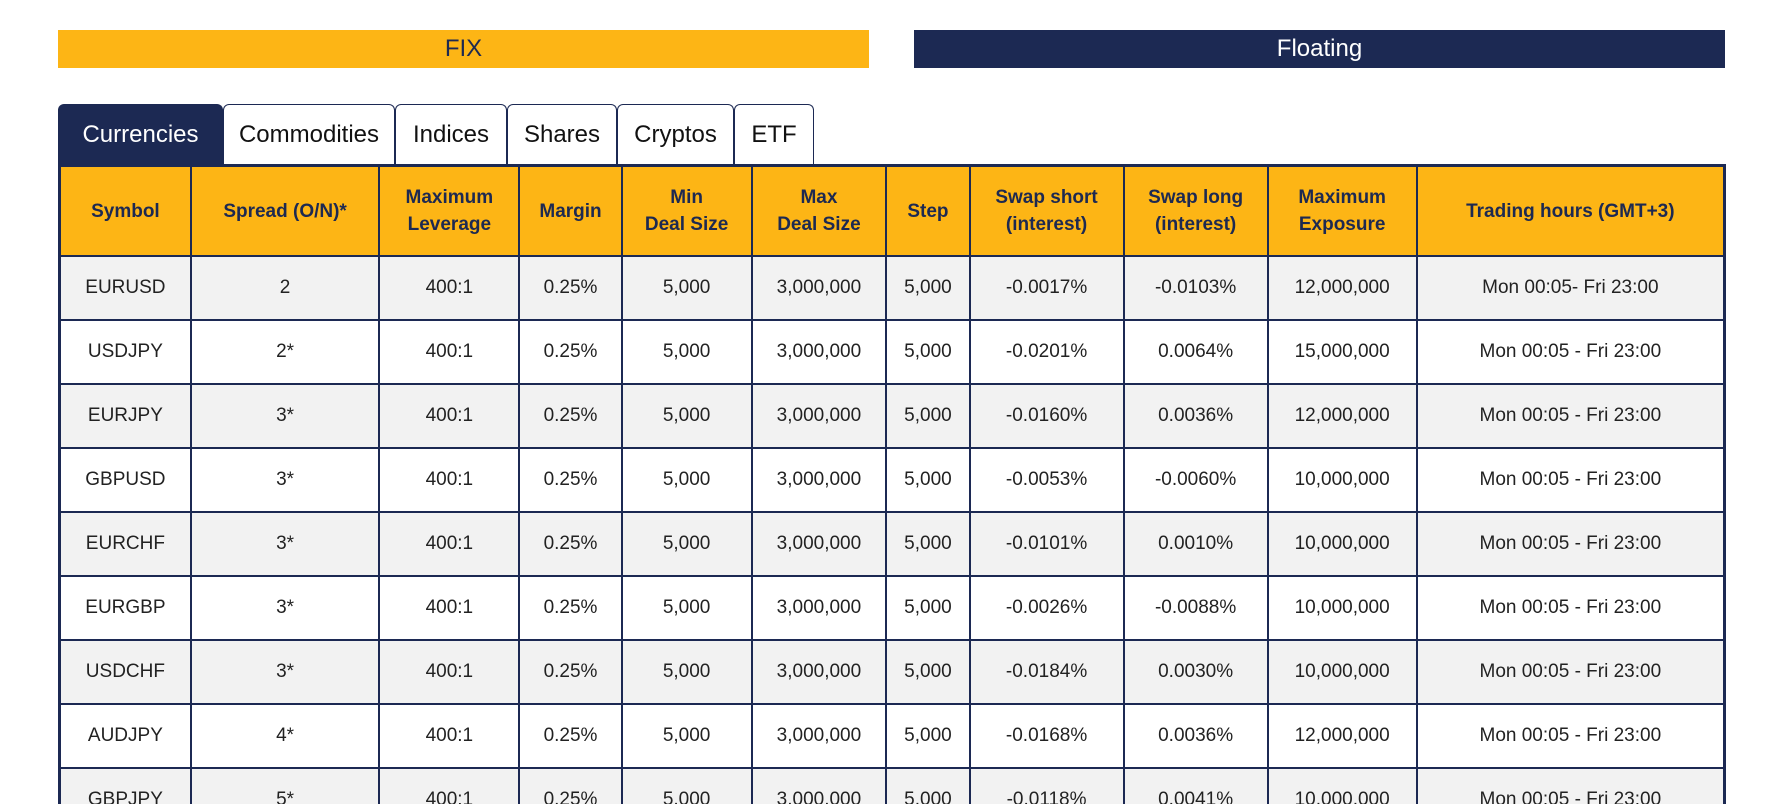  What do you see at coordinates (686, 224) in the screenshot?
I see `column-header-text: Deal Size` at bounding box center [686, 224].